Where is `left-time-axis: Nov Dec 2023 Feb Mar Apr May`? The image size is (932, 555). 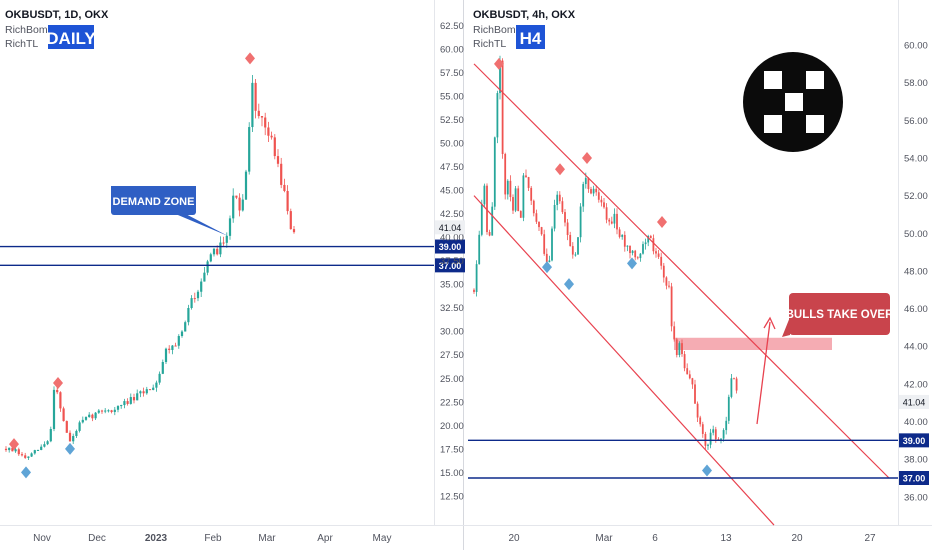
left-time-axis: Nov Dec 2023 Feb Mar Apr May is located at coordinates (212, 538).